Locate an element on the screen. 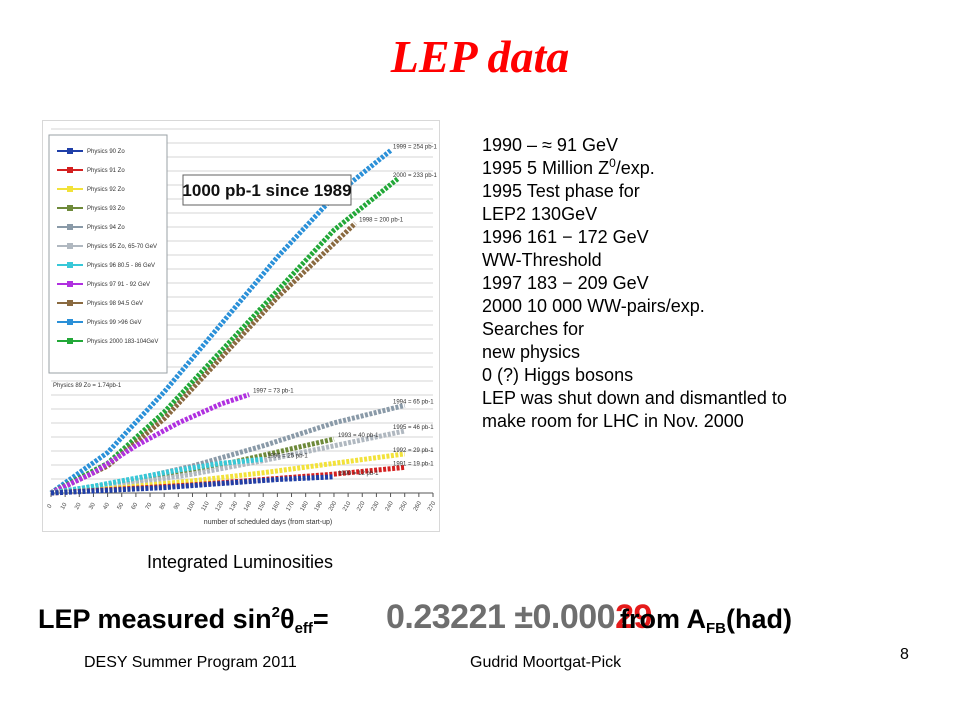  x-axis-label: number of scheduled days (from start-up) is located at coordinates (268, 522).